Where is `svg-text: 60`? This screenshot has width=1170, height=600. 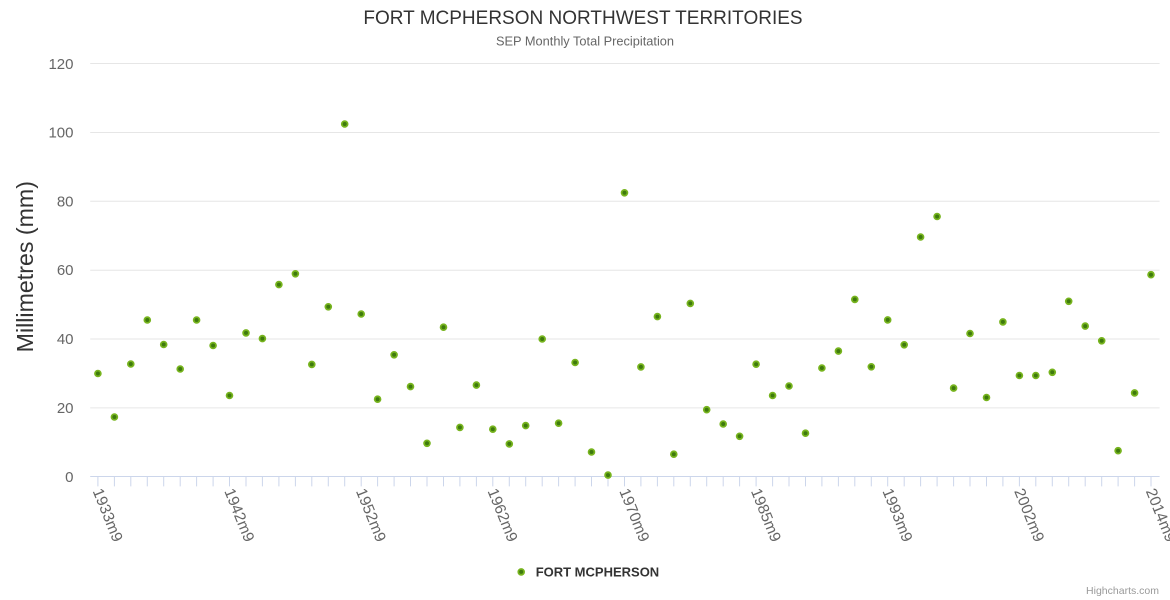
svg-text: 60 is located at coordinates (65, 270).